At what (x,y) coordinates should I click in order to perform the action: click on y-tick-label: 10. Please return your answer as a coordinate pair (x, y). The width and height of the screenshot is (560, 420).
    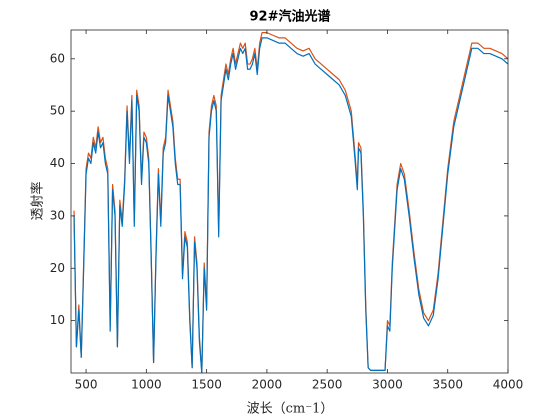
    Looking at the image, I should click on (57, 320).